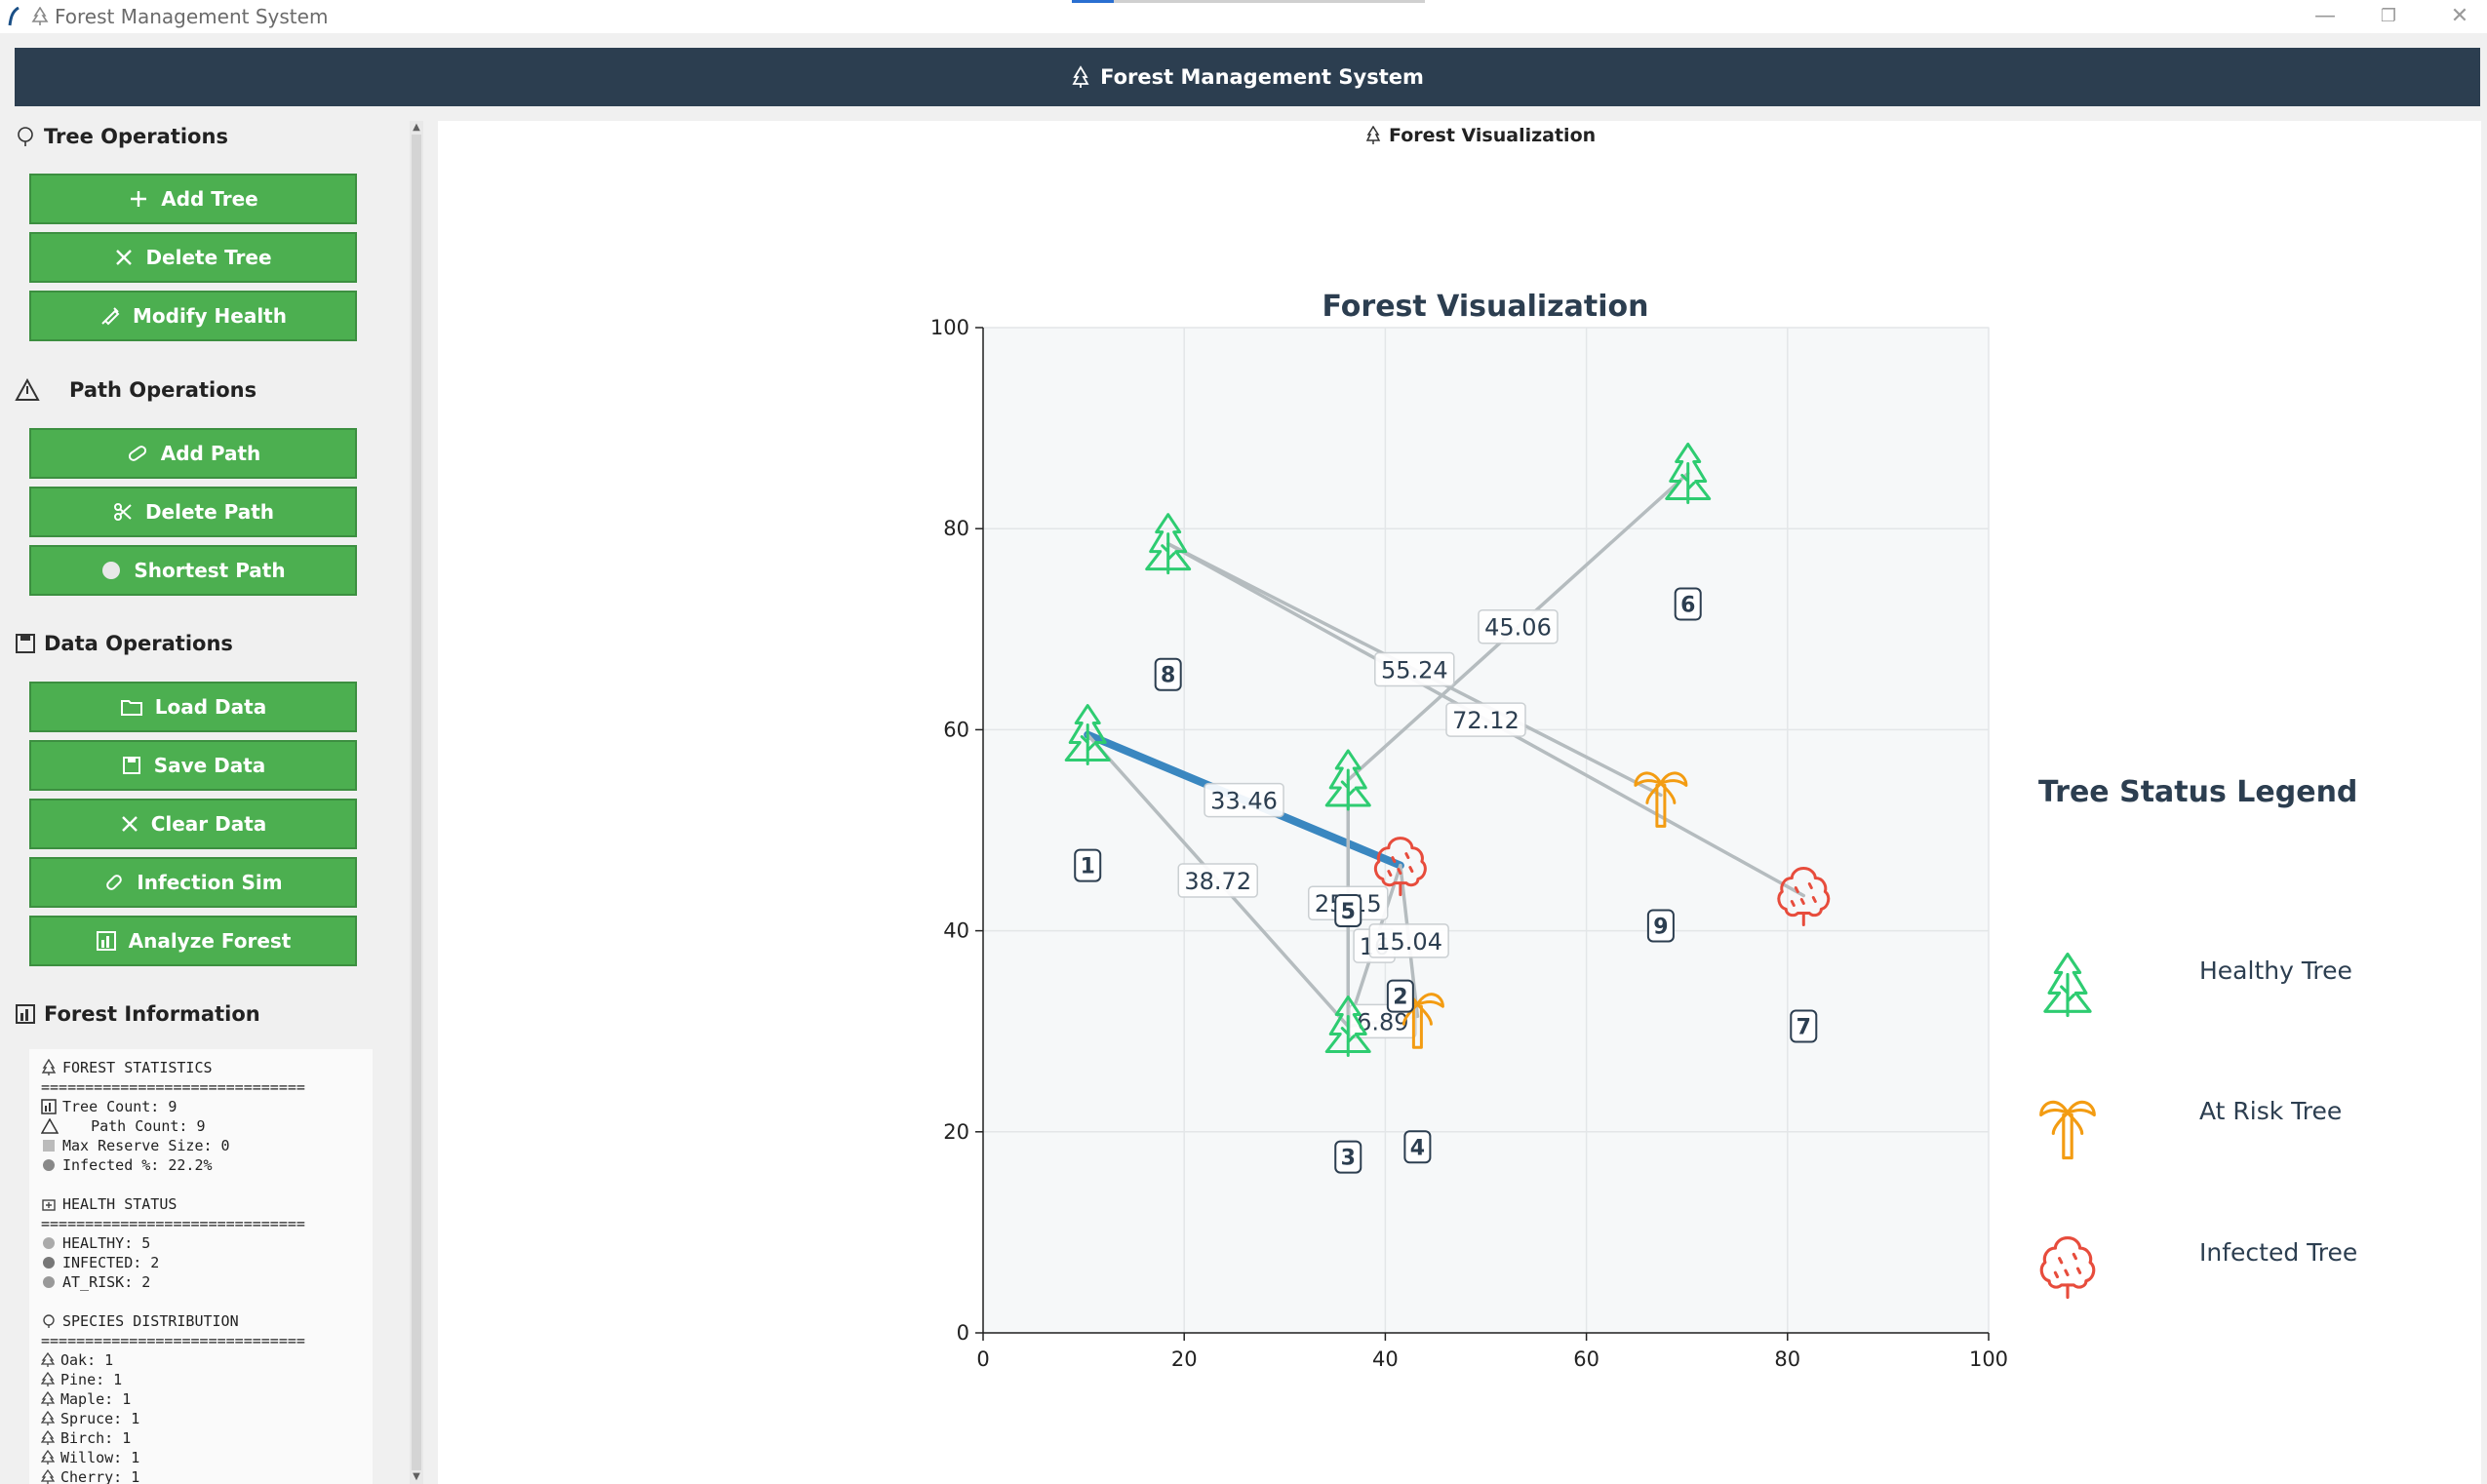  I want to click on tree-id-label: 3, so click(1348, 1157).